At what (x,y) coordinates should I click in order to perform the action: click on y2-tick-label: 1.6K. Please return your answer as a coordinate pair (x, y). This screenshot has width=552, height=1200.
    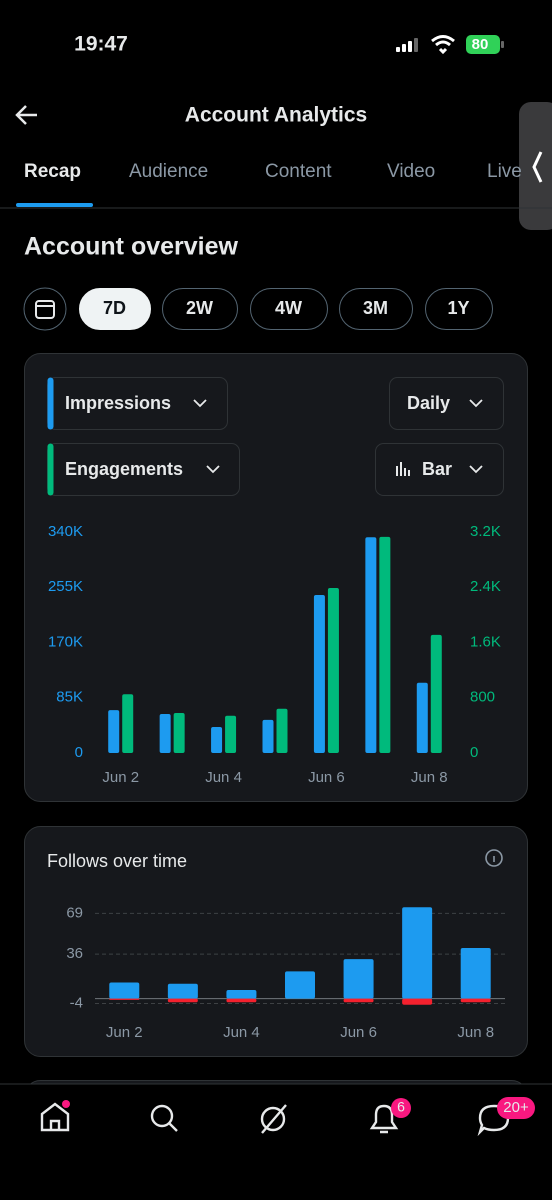
    Looking at the image, I should click on (485, 641).